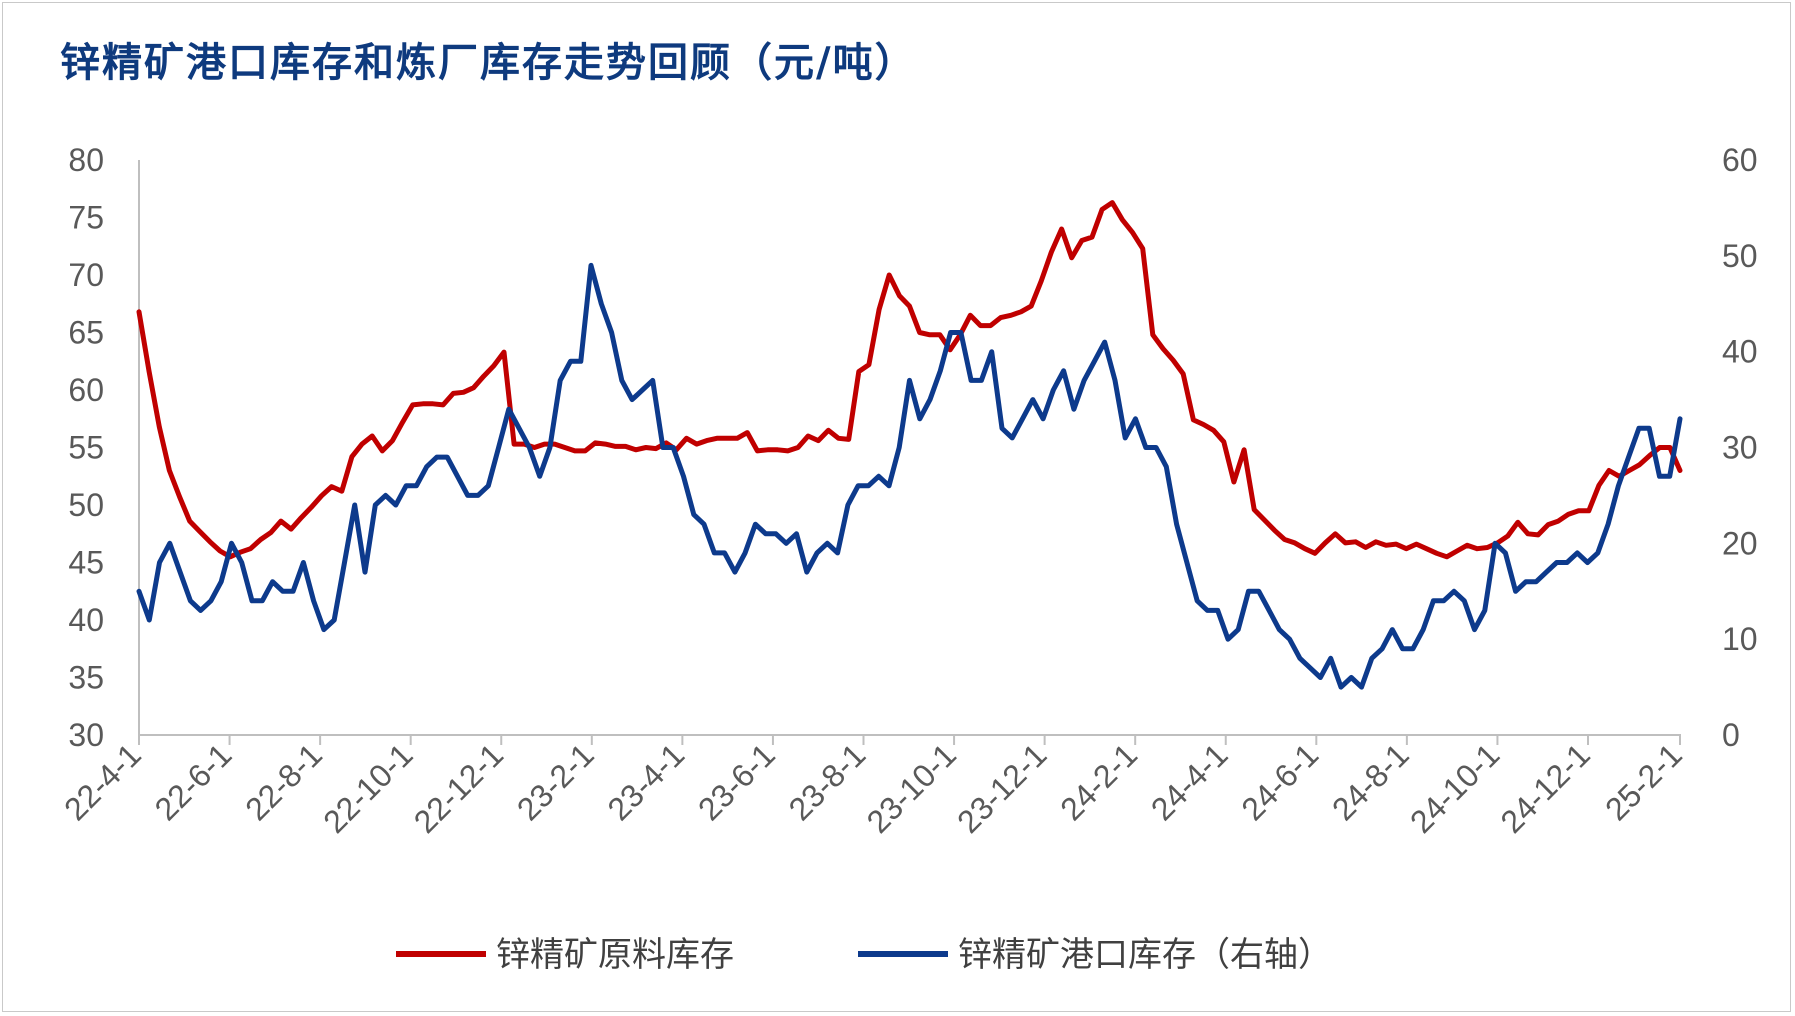 This screenshot has width=1795, height=1016. Describe the element at coordinates (283, 781) in the screenshot. I see `x-tick-label: 22-8-1` at that location.